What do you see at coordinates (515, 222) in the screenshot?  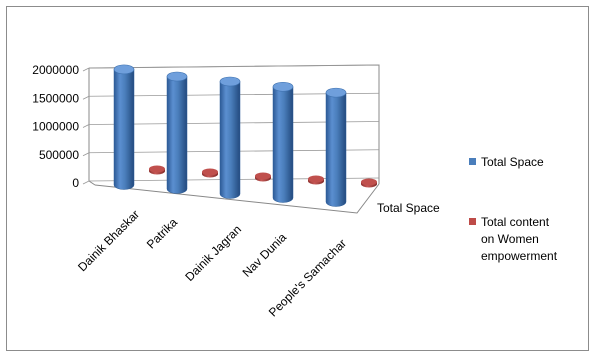 I see `legend-label-women-empowerment-line: Total content` at bounding box center [515, 222].